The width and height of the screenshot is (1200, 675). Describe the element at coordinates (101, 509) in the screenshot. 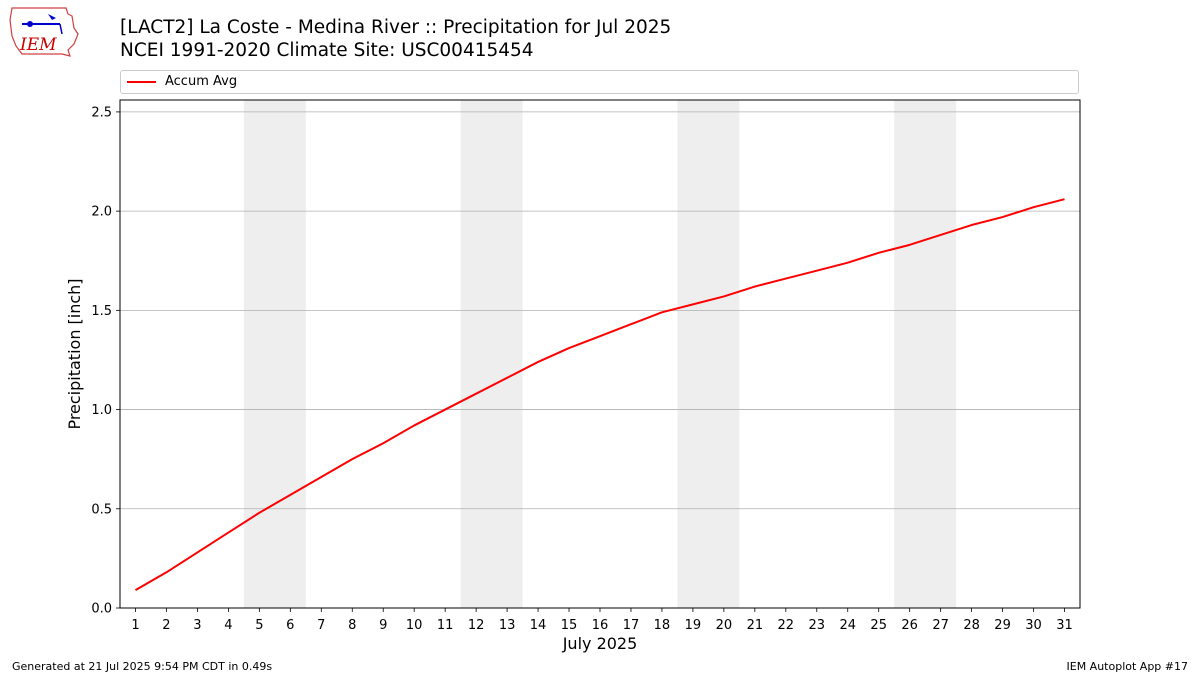

I see `y-tick-label: 0.5` at that location.